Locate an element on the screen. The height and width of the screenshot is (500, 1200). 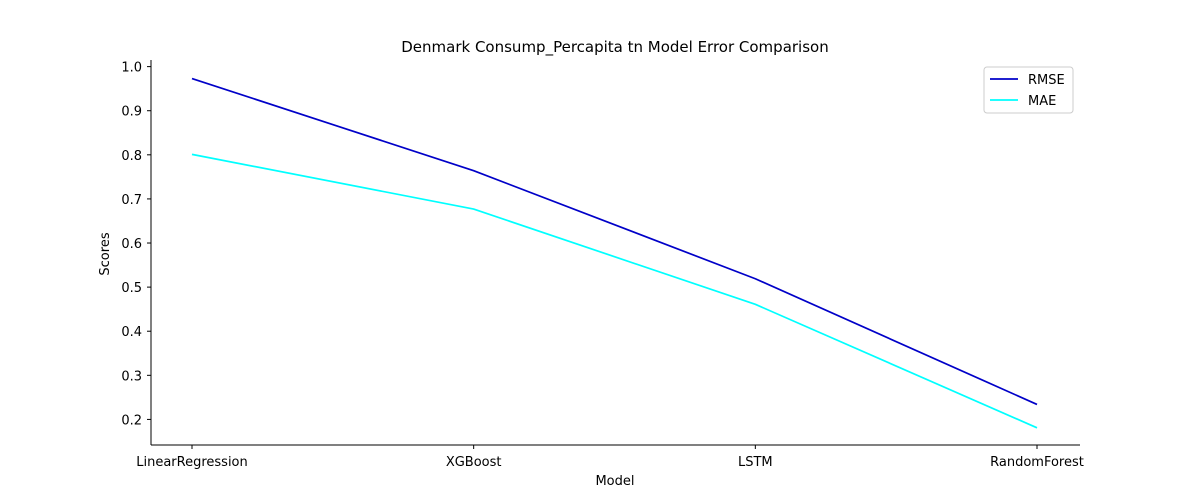
y-tick-label: 1.0 is located at coordinates (131, 68).